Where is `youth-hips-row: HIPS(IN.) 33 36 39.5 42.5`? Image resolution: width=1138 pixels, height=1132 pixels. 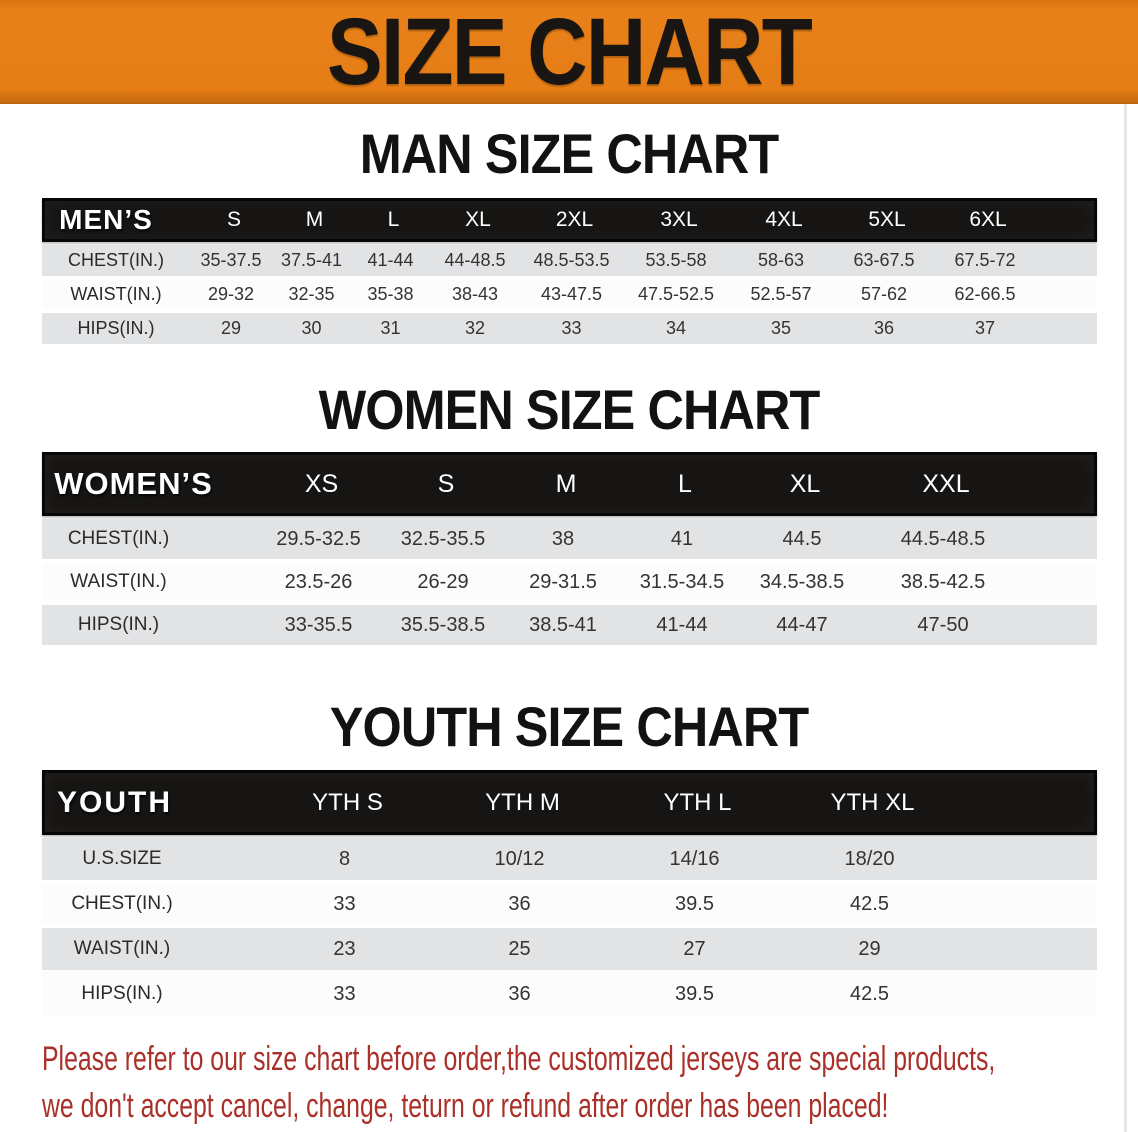
youth-hips-row: HIPS(IN.) 33 36 39.5 42.5 is located at coordinates (569, 994).